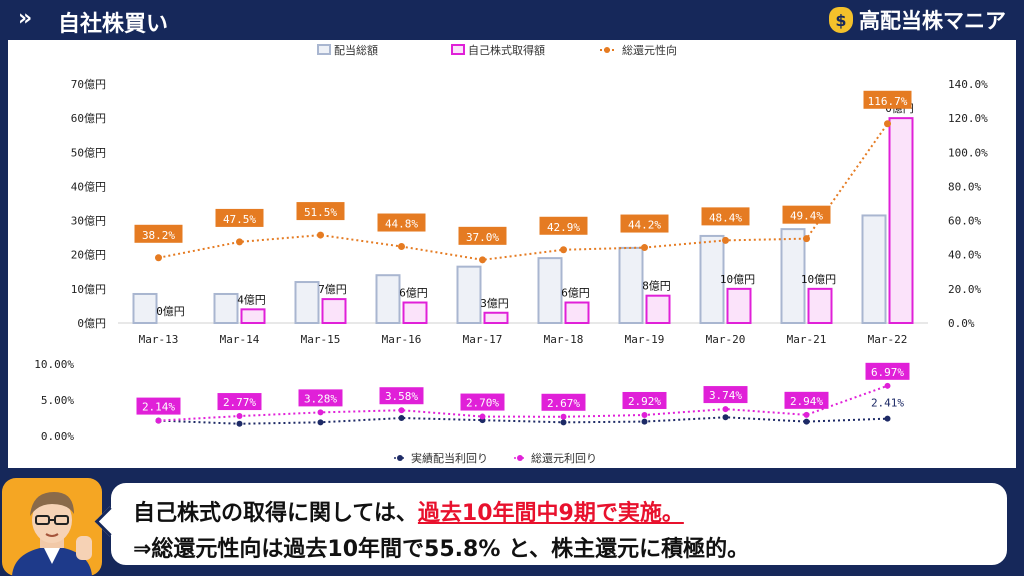 This screenshot has width=1024, height=576. Describe the element at coordinates (251, 299) in the screenshot. I see `buyback-label: 4億円` at that location.